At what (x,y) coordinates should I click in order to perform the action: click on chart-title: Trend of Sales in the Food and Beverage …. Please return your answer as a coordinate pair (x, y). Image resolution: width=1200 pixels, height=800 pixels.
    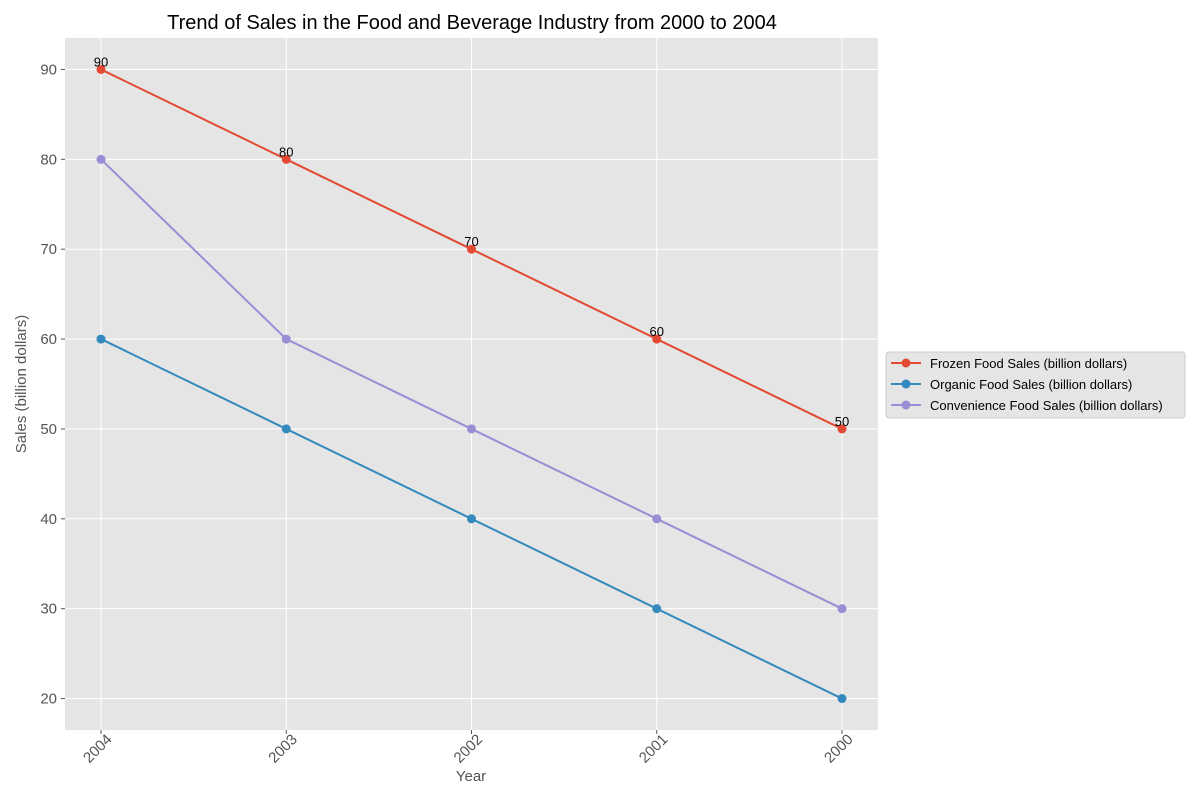
    Looking at the image, I should click on (472, 23).